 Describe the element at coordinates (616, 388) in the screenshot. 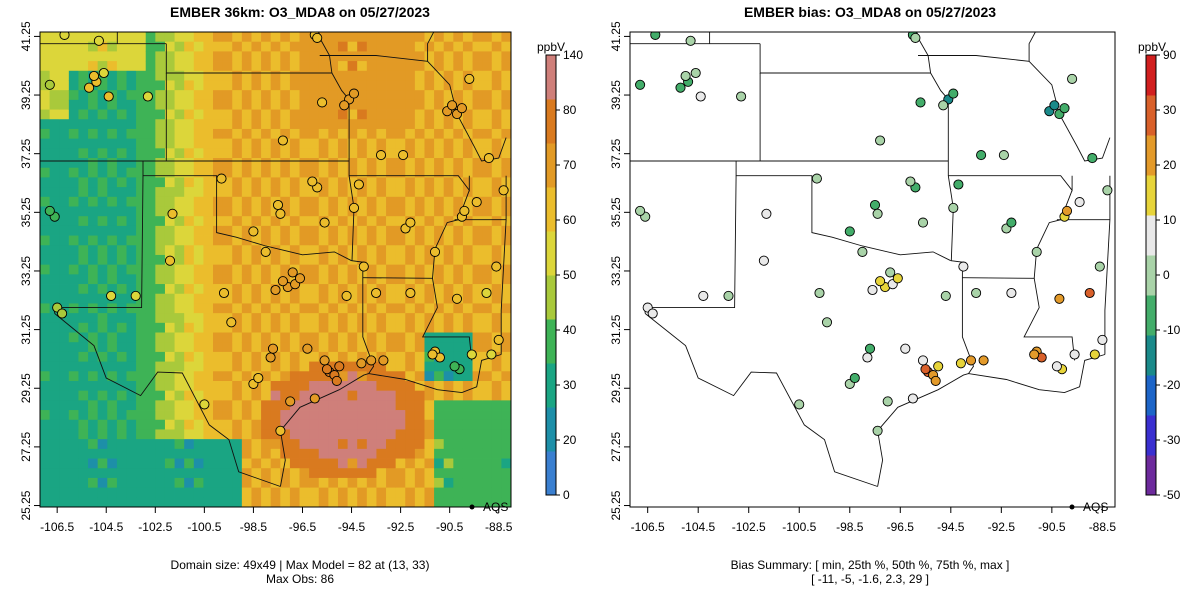

I see `bias-map-y-tick-label: 29.25` at that location.